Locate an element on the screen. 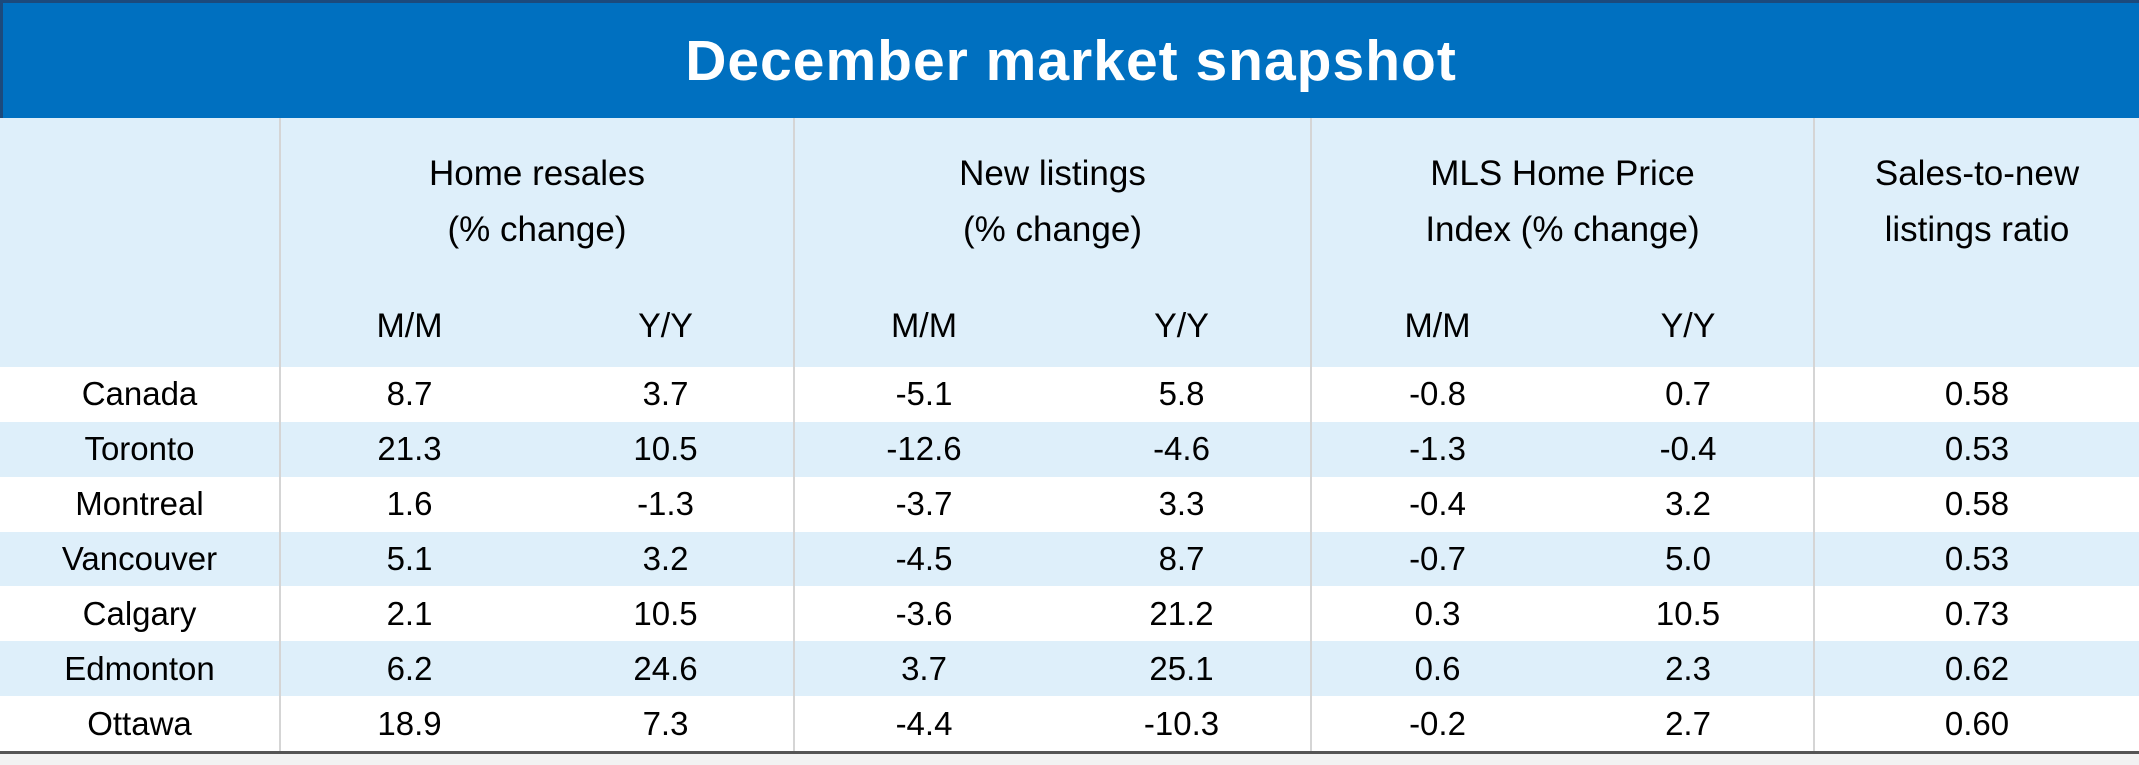 This screenshot has height=765, width=2139. value-cell: 0.6 is located at coordinates (1437, 668).